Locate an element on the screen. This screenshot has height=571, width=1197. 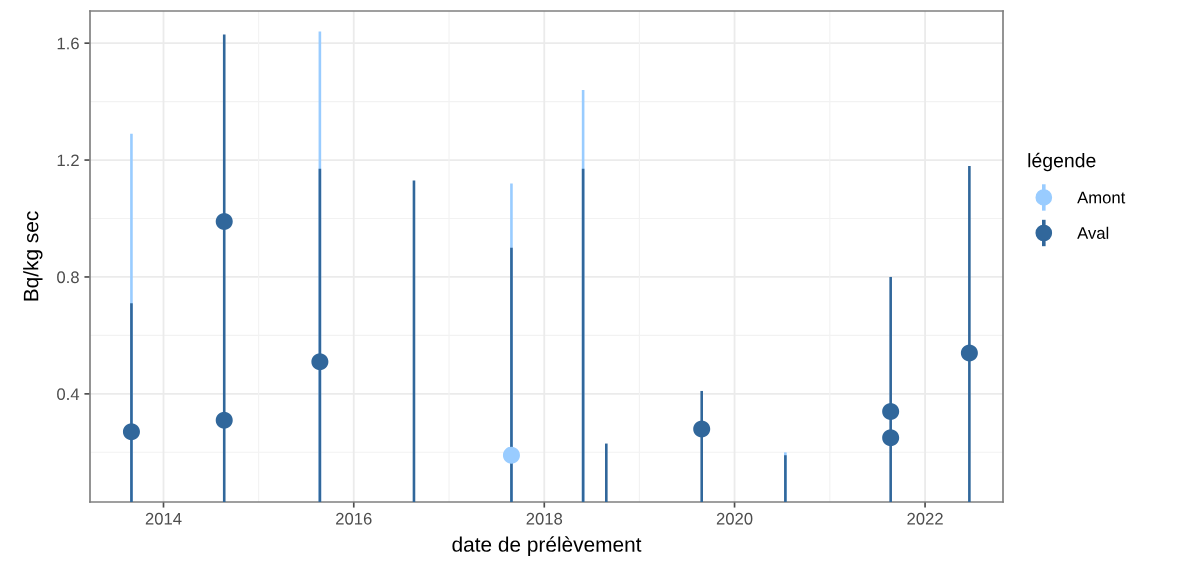
legend-label: Amont is located at coordinates (1101, 197).